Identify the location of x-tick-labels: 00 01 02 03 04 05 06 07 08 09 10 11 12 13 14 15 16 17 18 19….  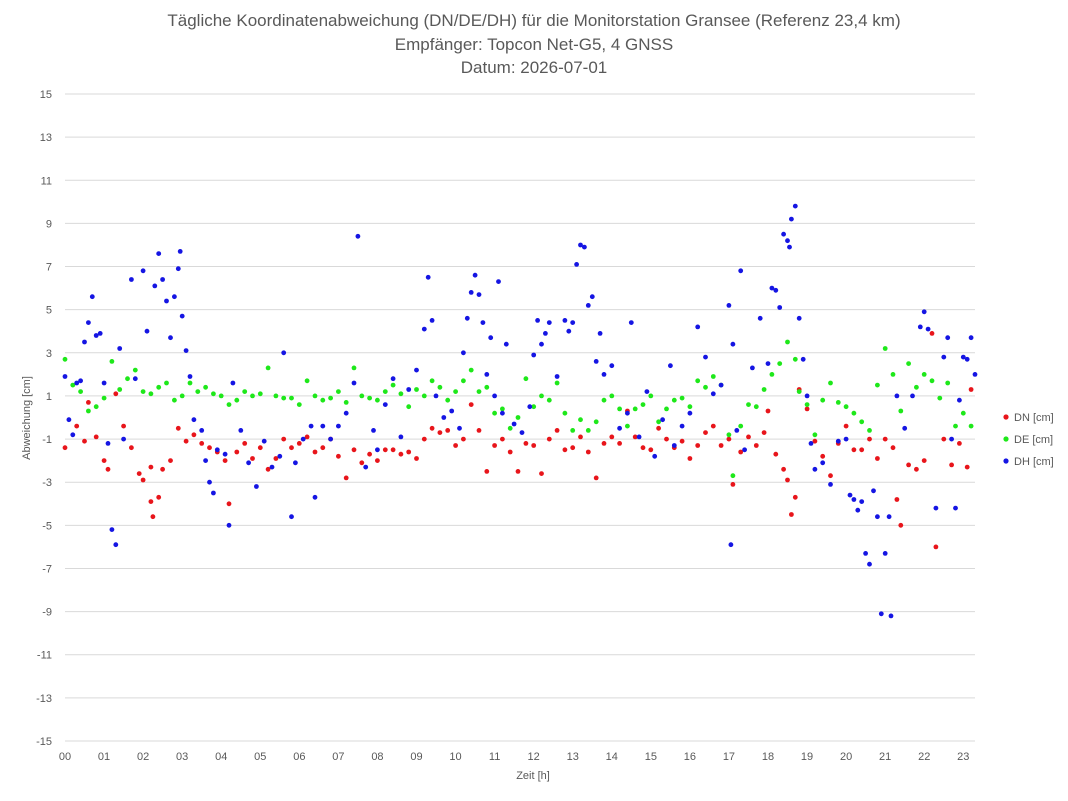
(514, 757).